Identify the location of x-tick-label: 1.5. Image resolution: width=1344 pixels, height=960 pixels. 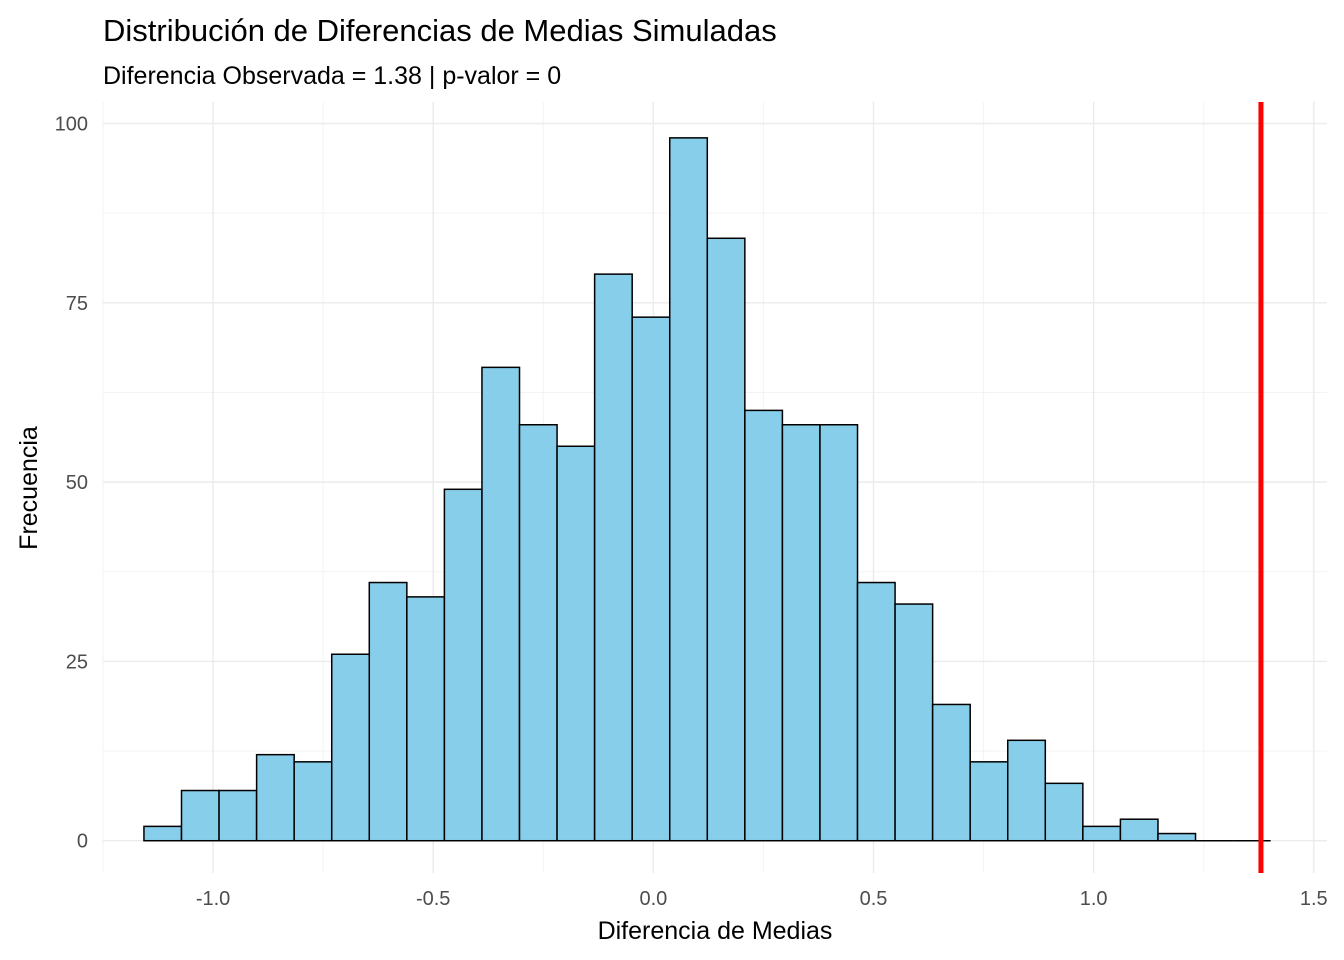
(1314, 899).